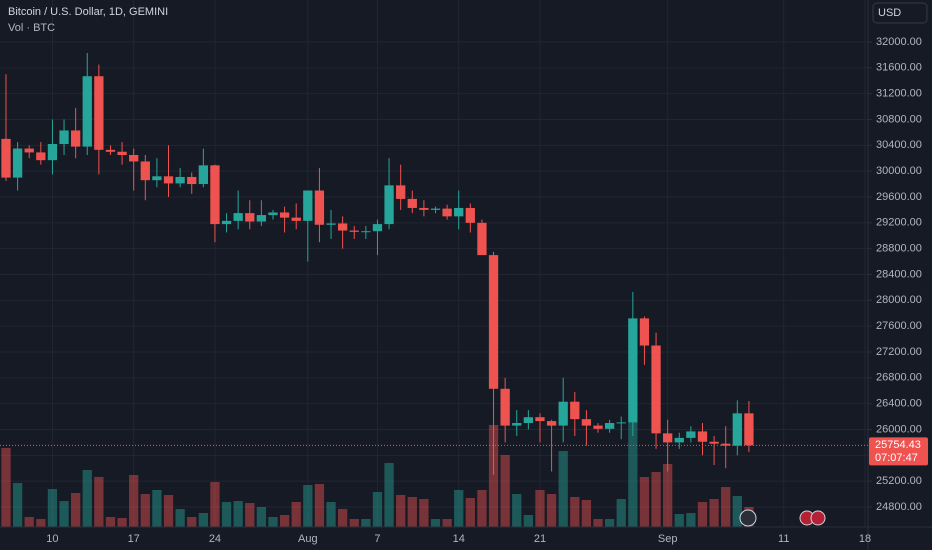 The width and height of the screenshot is (932, 550). Describe the element at coordinates (889, 13) in the screenshot. I see `currency: USD` at that location.